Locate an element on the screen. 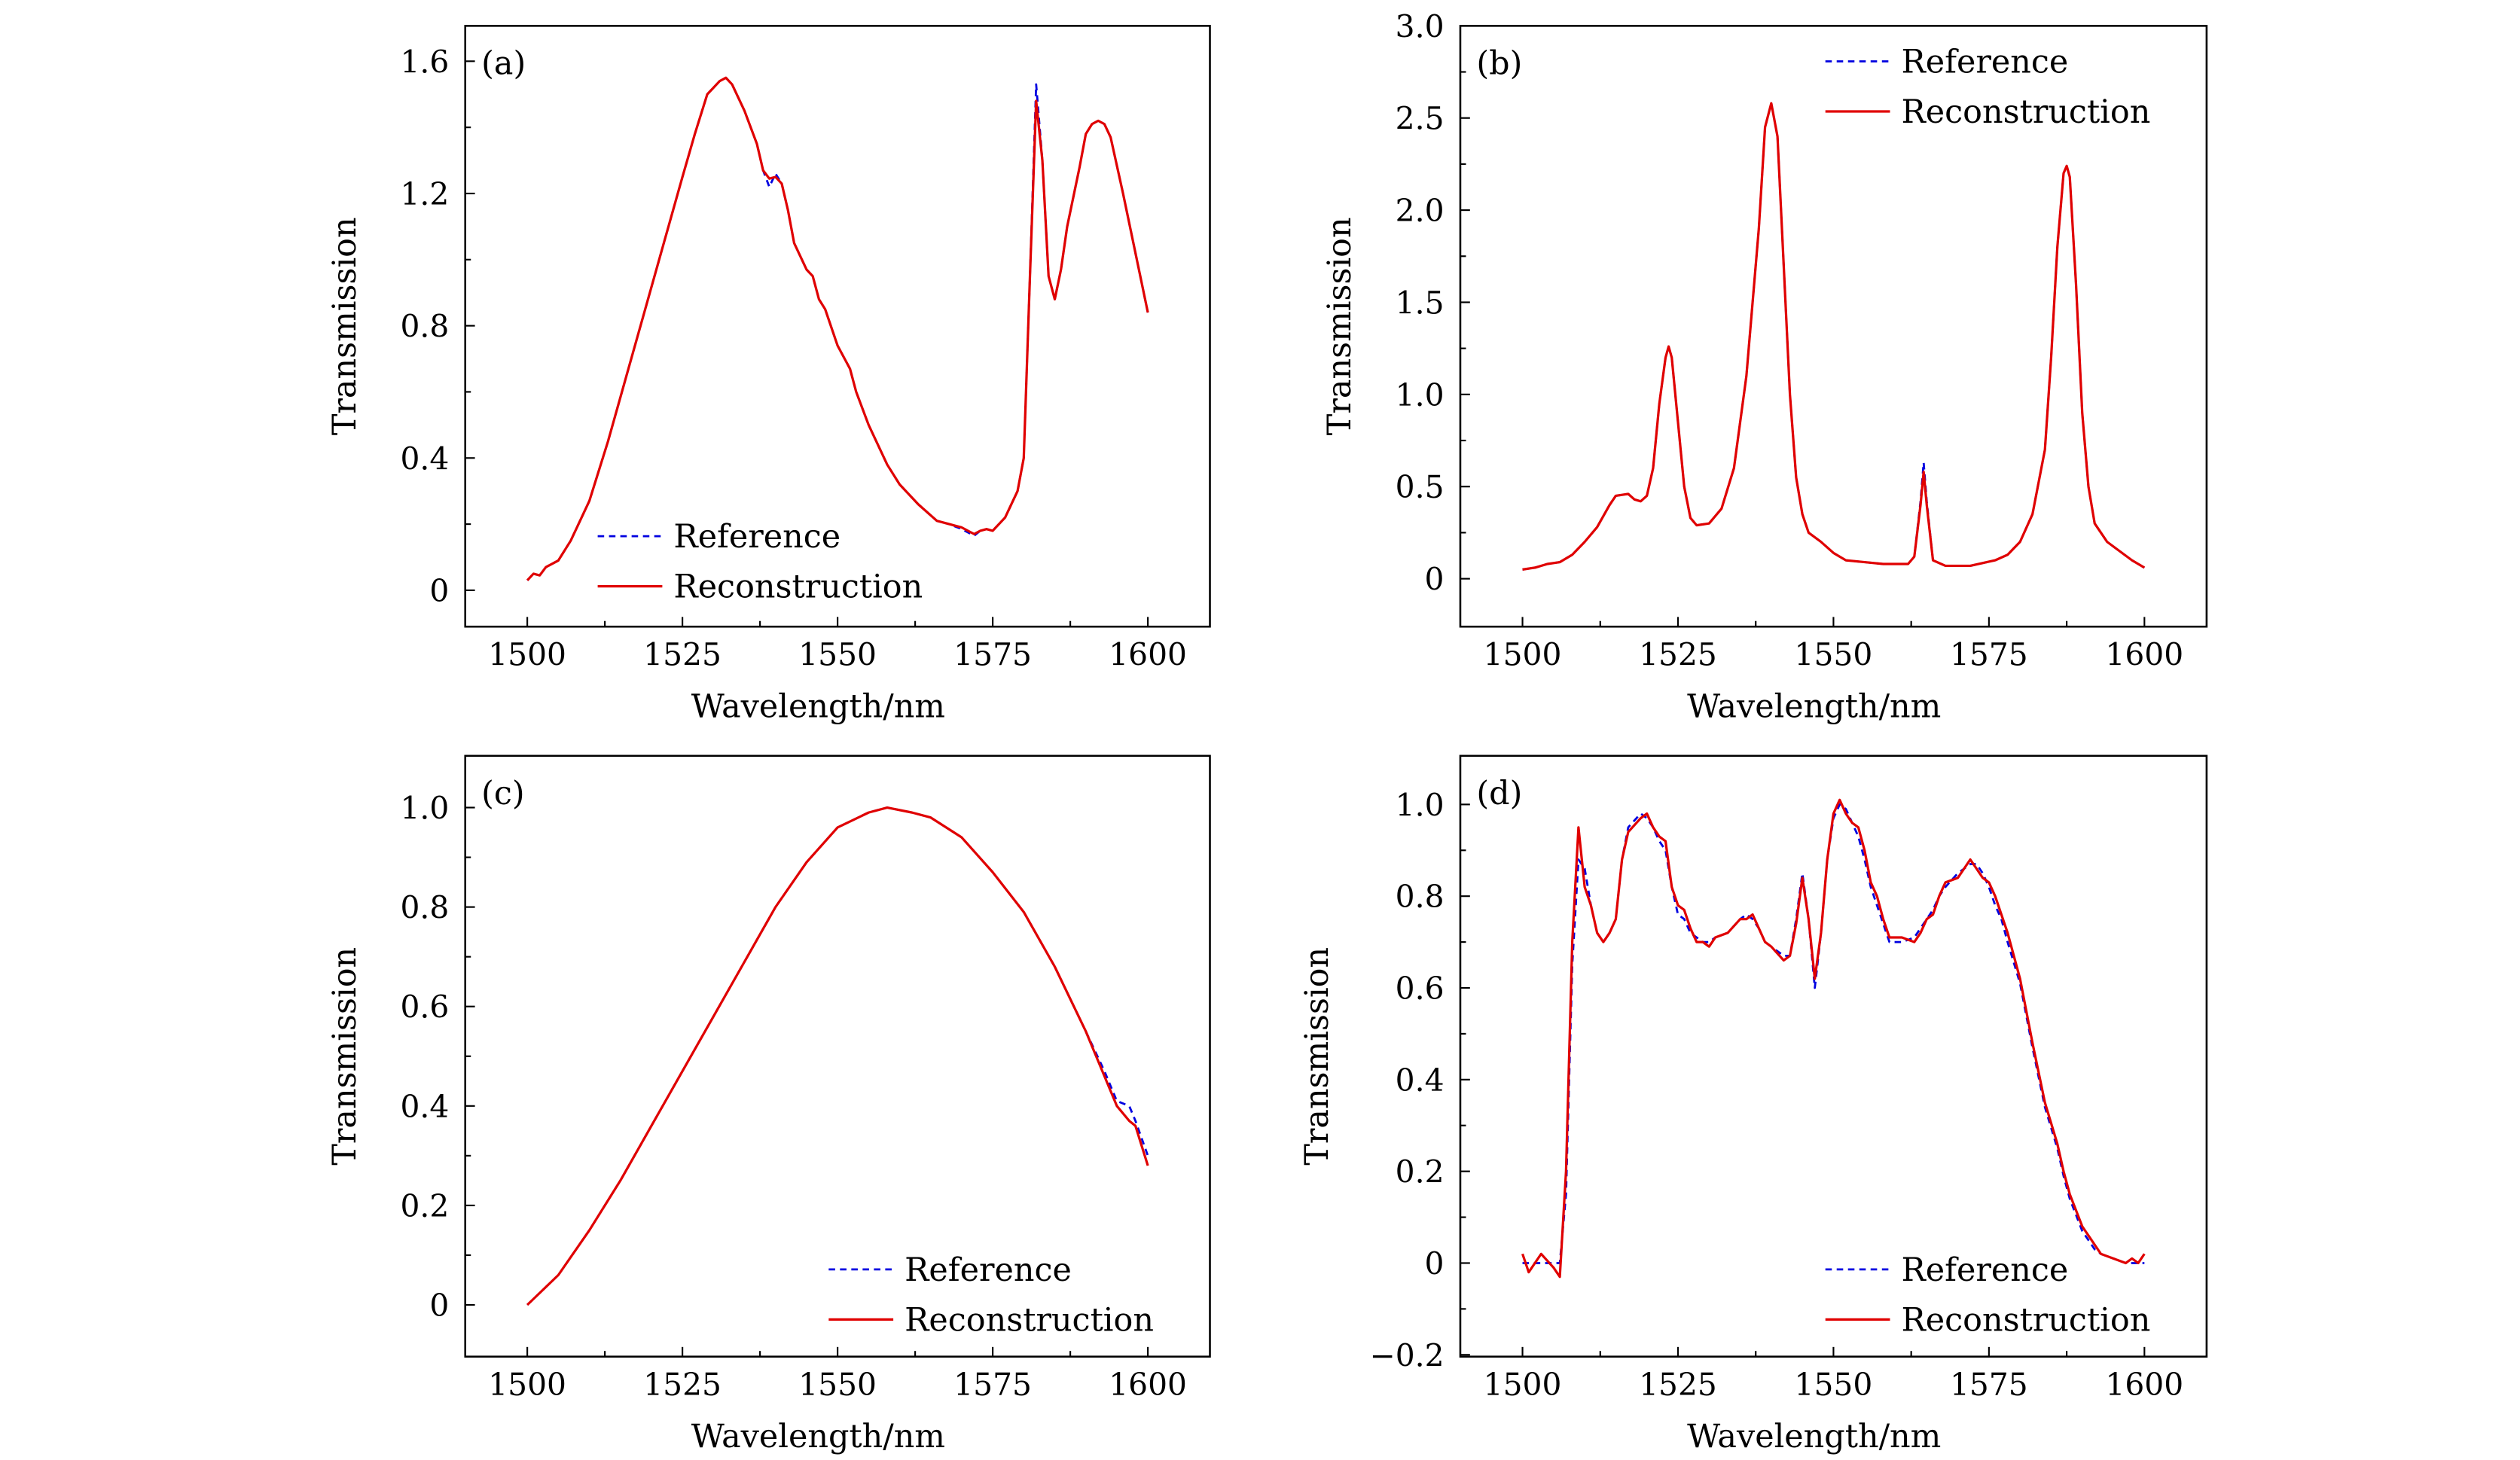  y-tick-label: 1.2 is located at coordinates (424, 194).